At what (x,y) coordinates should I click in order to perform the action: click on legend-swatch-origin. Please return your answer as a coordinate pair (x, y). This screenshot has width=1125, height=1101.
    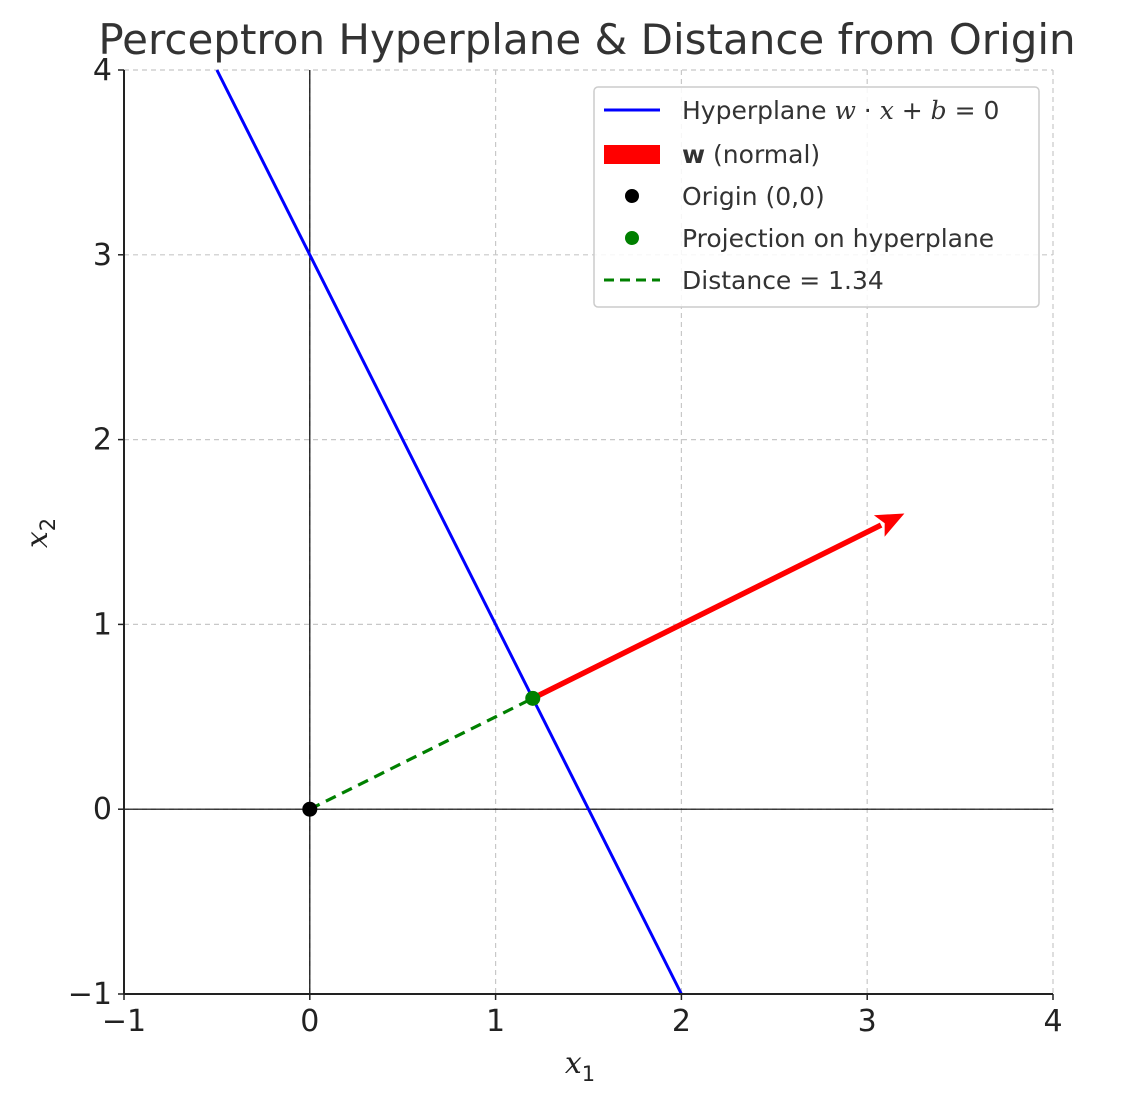
    Looking at the image, I should click on (632, 196).